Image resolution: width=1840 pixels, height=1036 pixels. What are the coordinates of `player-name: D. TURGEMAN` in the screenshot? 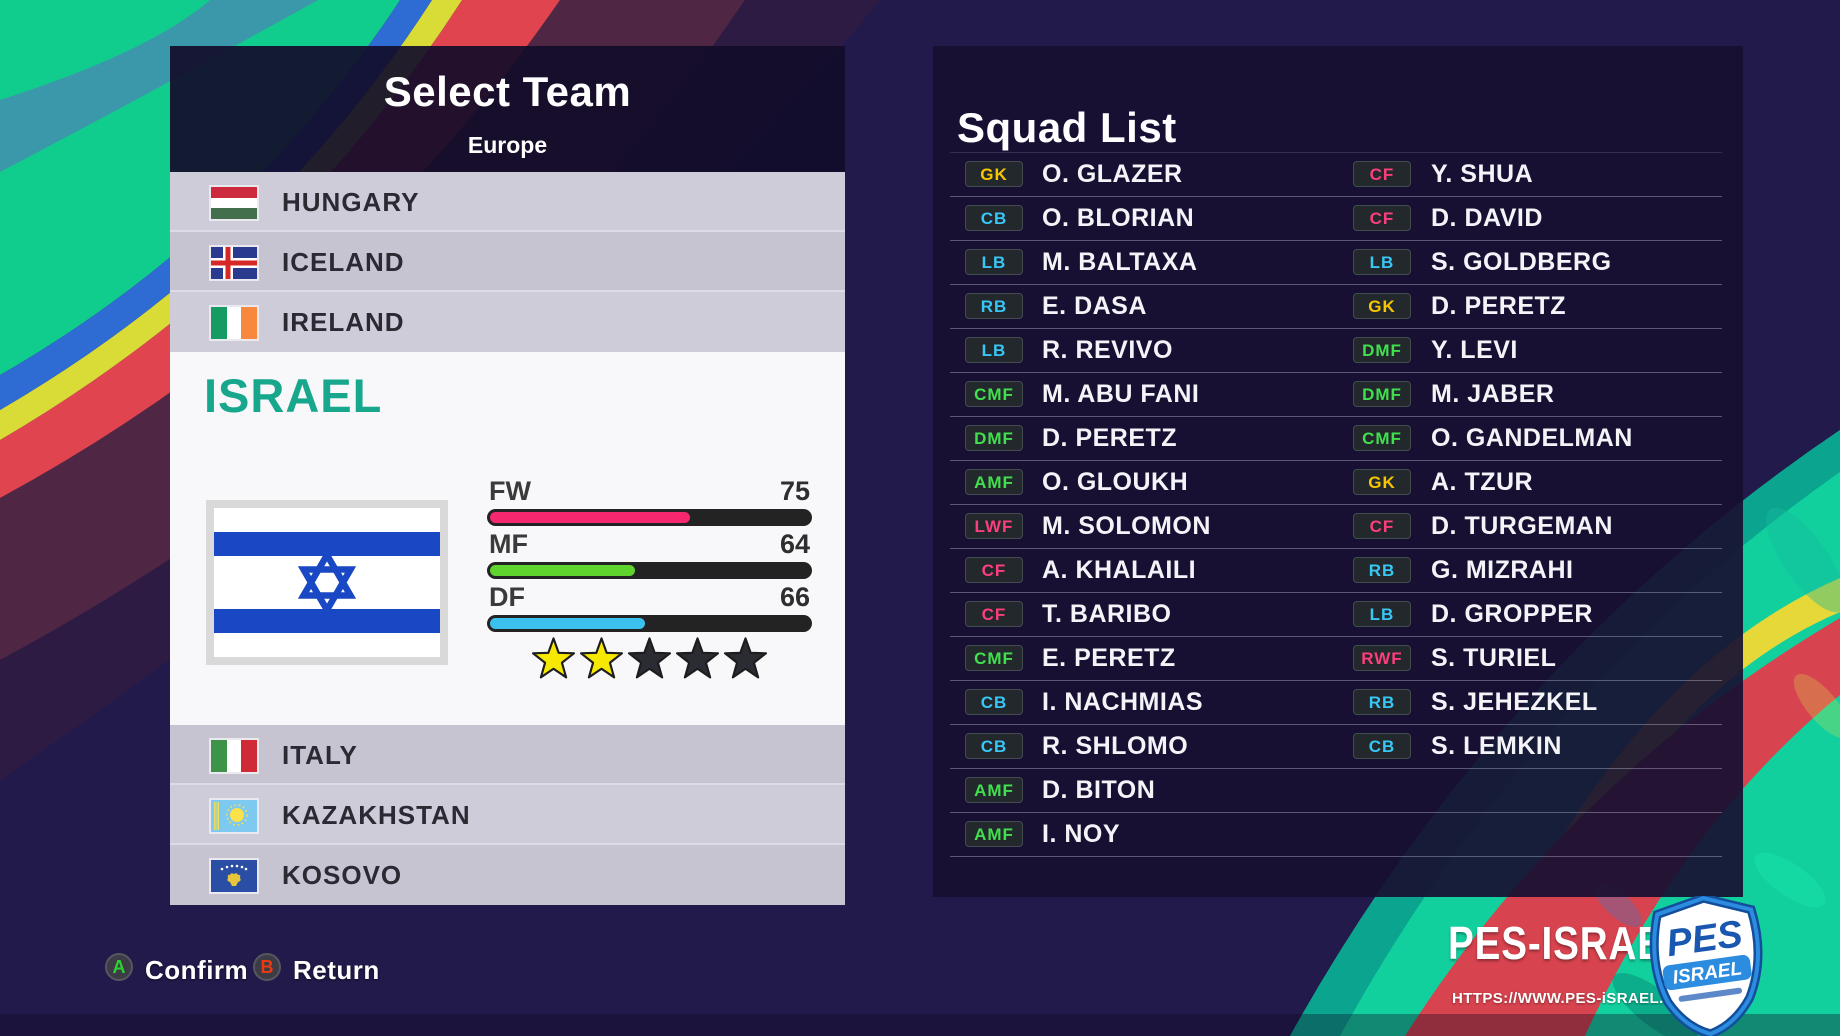 It's located at (1522, 526).